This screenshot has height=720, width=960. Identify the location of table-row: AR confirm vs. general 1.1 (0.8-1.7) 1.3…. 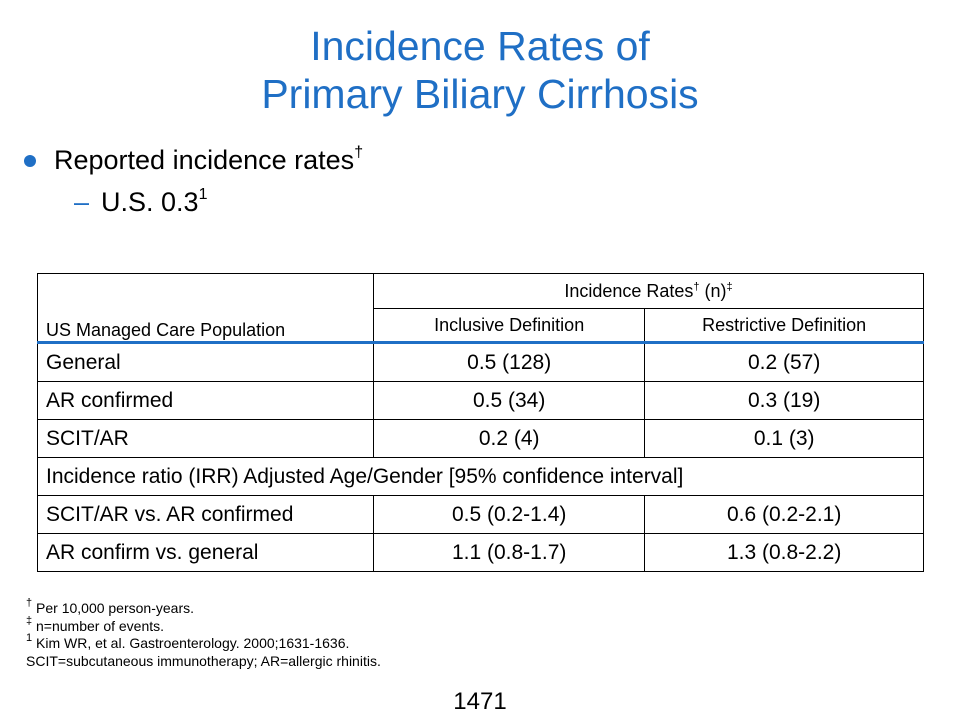
(480, 552).